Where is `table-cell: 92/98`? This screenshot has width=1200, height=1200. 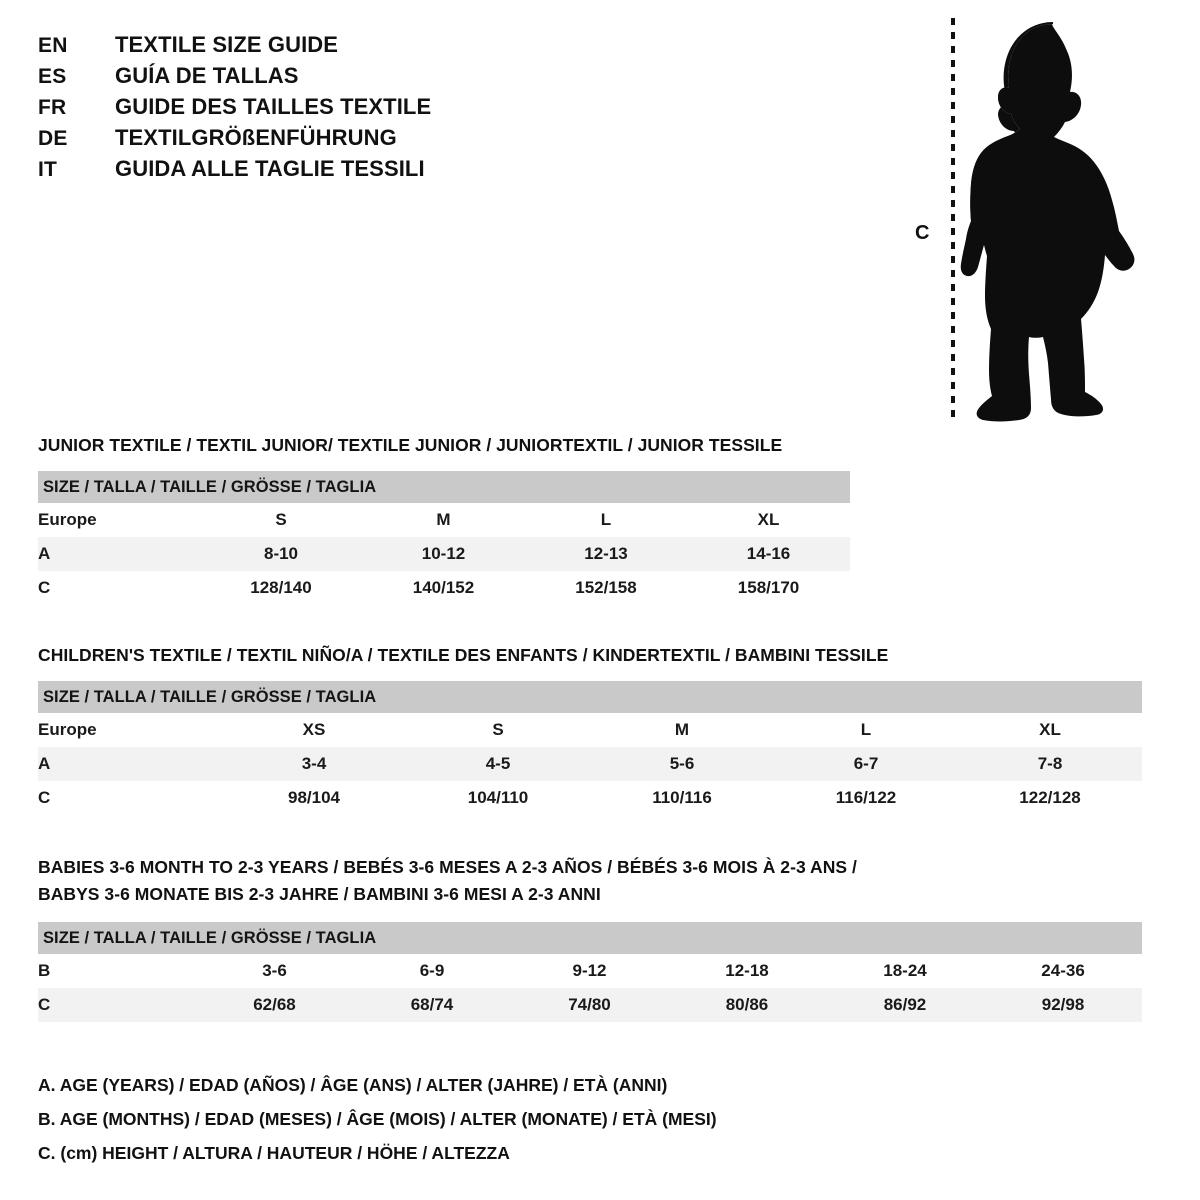 table-cell: 92/98 is located at coordinates (1063, 1005).